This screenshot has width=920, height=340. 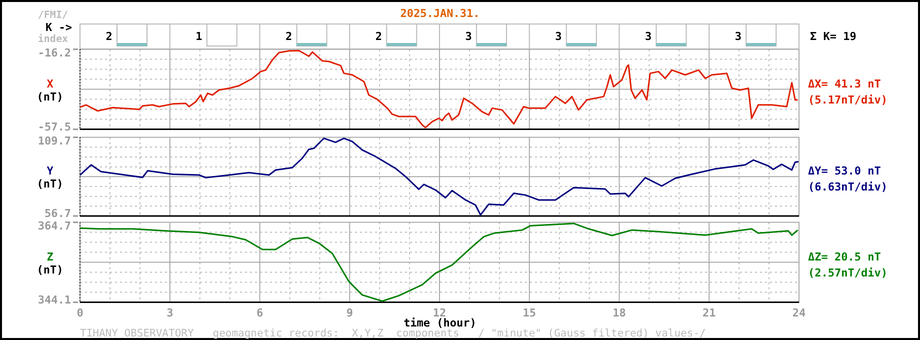 I want to click on x-tick-label: 3, so click(x=170, y=313).